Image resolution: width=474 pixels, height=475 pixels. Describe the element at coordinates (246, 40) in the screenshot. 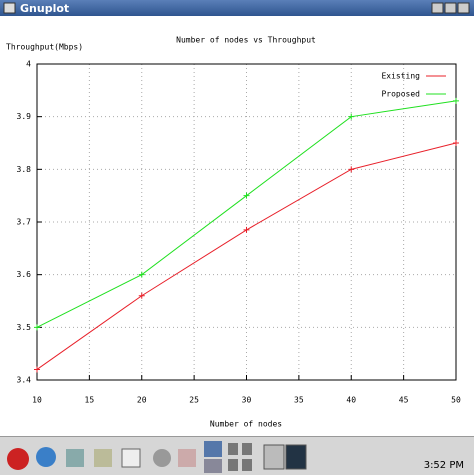

I see `chart-title: Number of nodes vs Throughput` at that location.